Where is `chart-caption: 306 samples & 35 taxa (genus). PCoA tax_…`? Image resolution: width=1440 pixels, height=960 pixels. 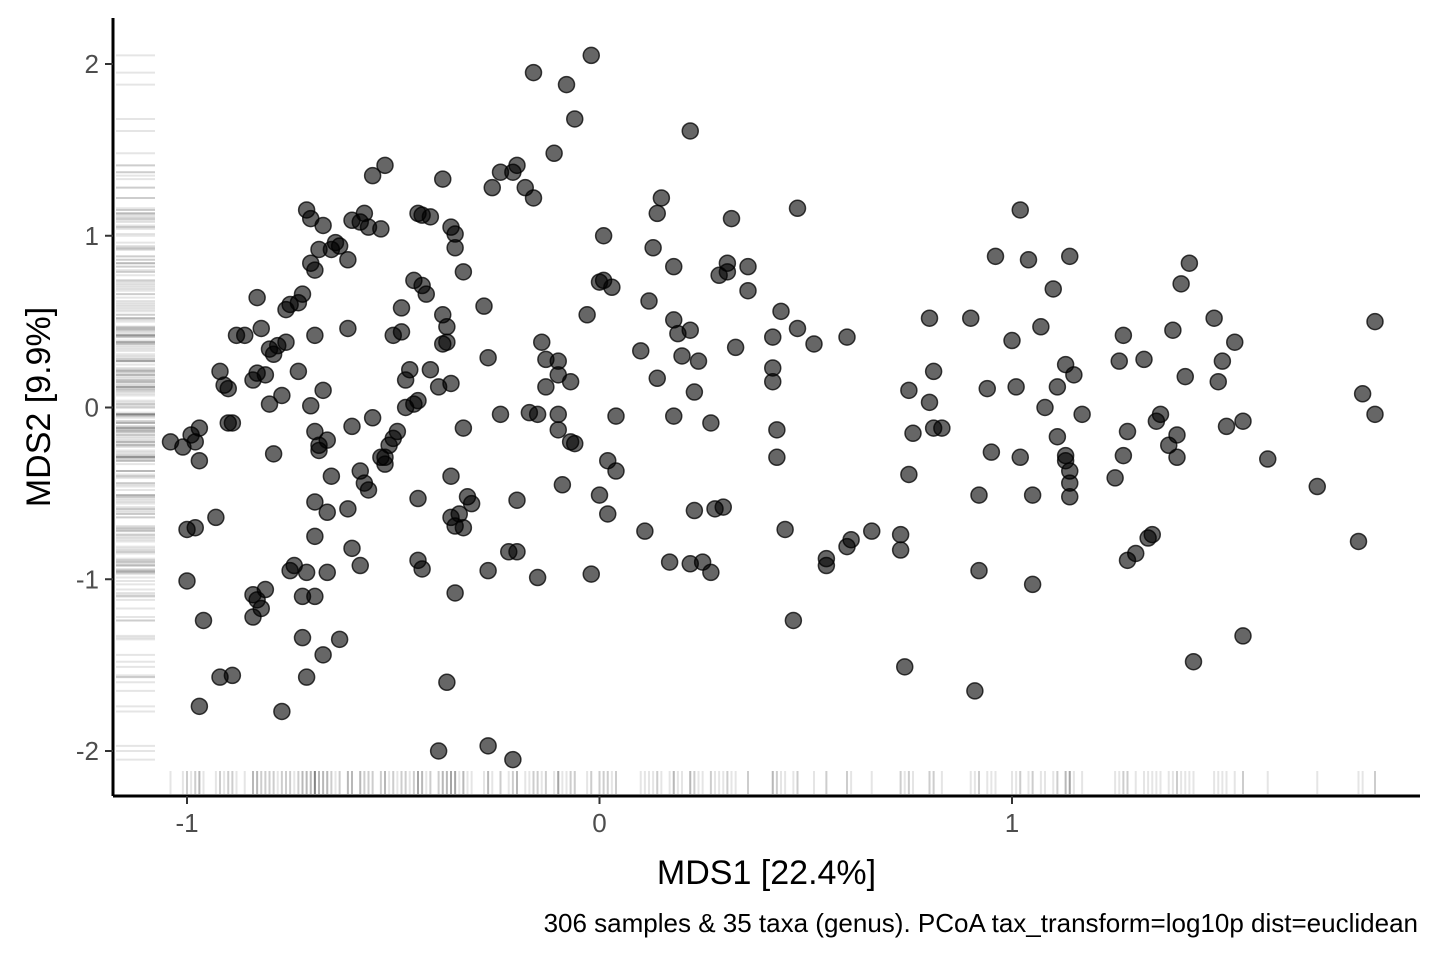
chart-caption: 306 samples & 35 taxa (genus). PCoA tax_… is located at coordinates (981, 923).